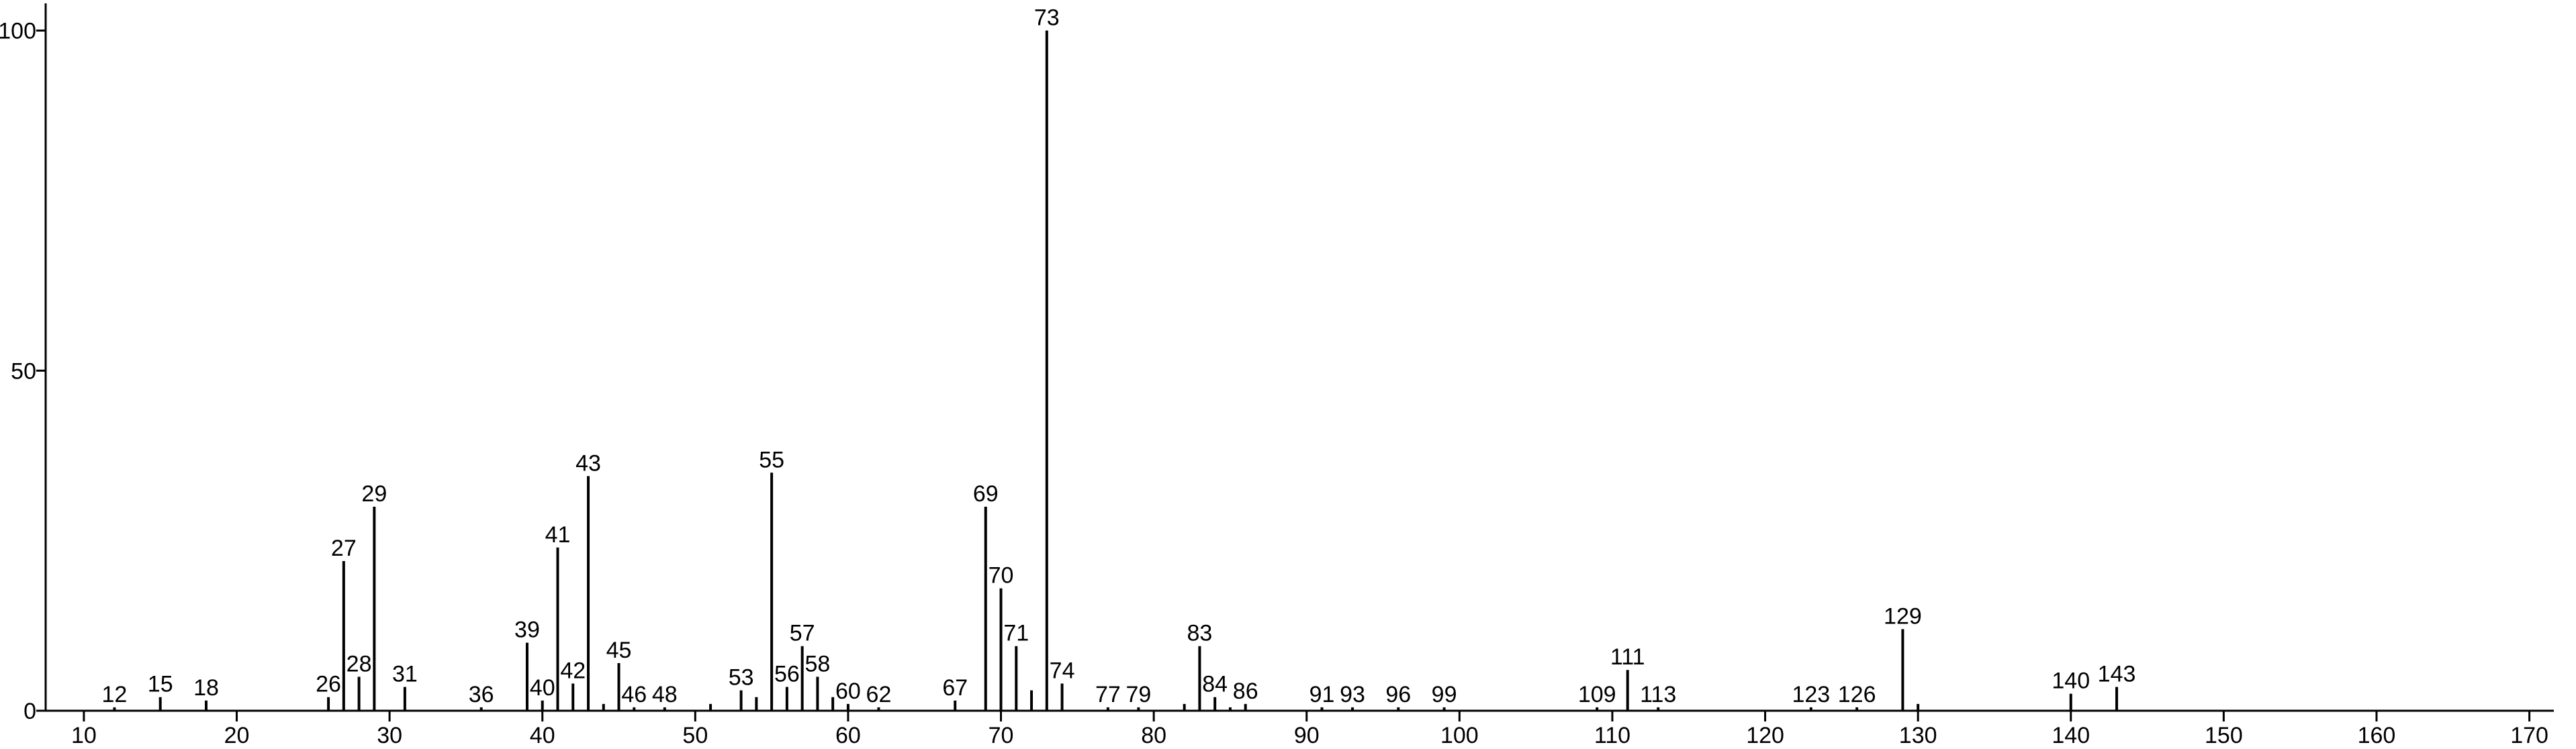 This screenshot has width=2576, height=749. What do you see at coordinates (771, 459) in the screenshot?
I see `peak-label: 55` at bounding box center [771, 459].